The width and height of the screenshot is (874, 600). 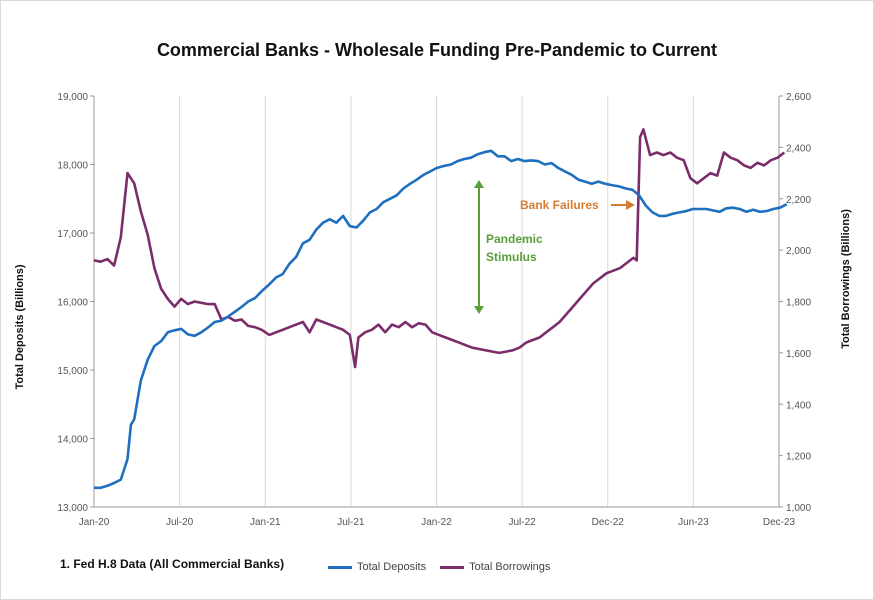 I want to click on legend-label-deposits: Total Deposits, so click(x=392, y=567).